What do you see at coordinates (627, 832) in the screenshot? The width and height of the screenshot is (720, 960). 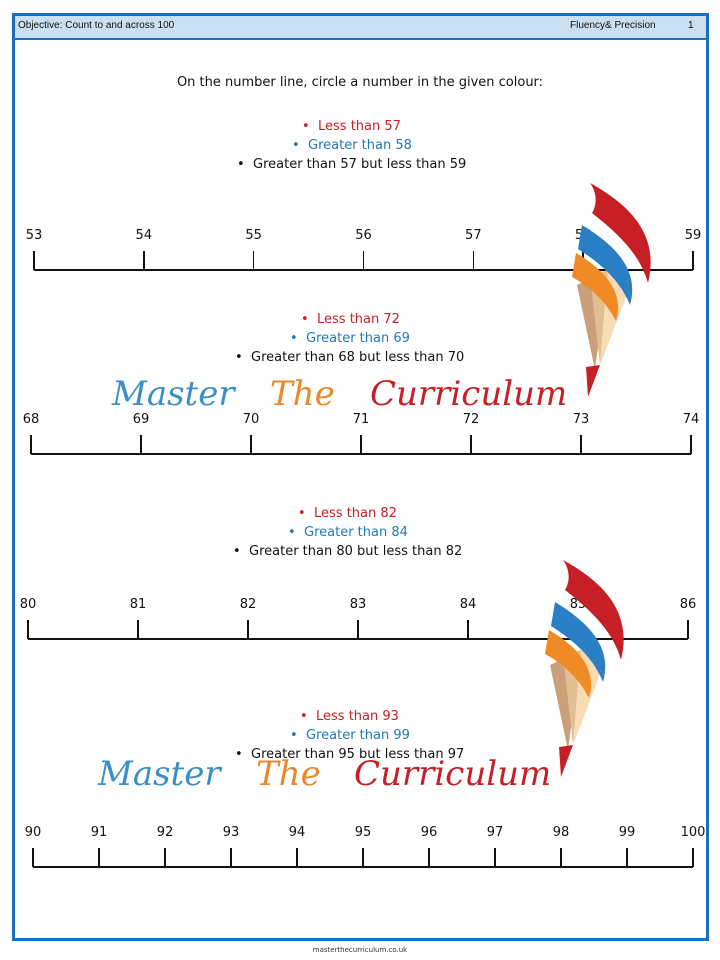 I see `number-label: 99` at bounding box center [627, 832].